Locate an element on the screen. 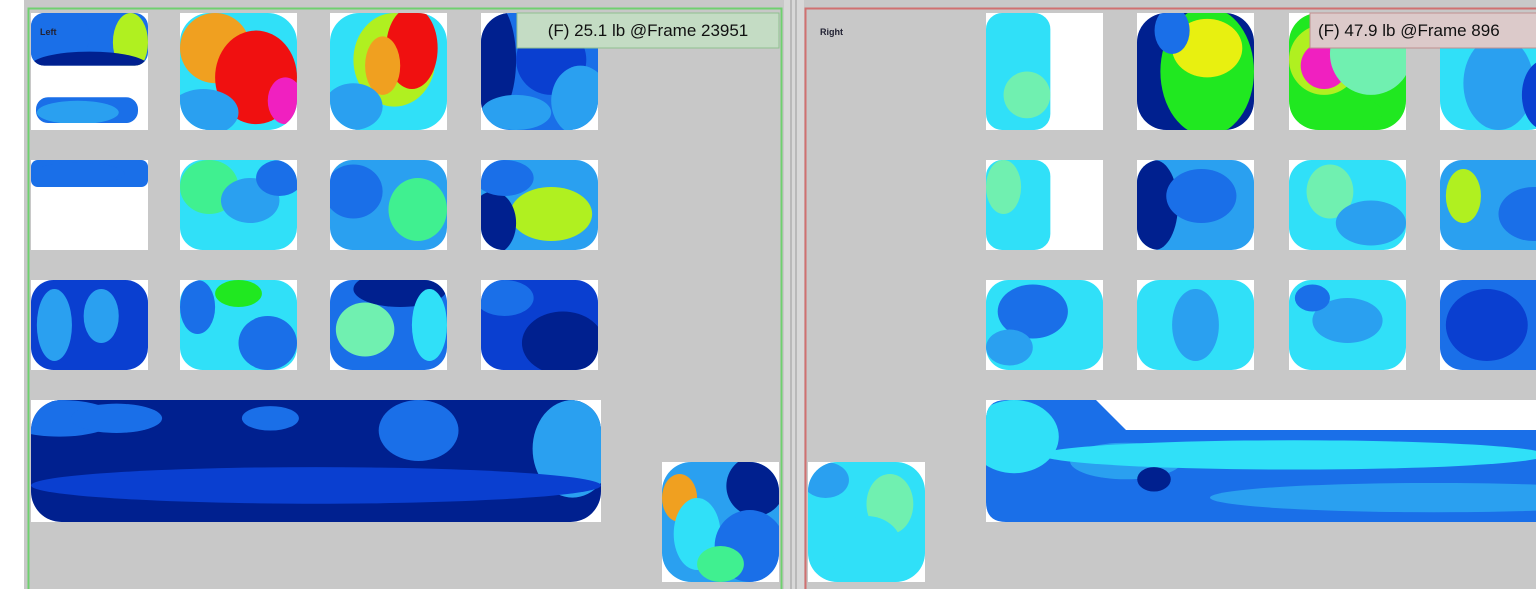  panel-label: Right is located at coordinates (831, 32).